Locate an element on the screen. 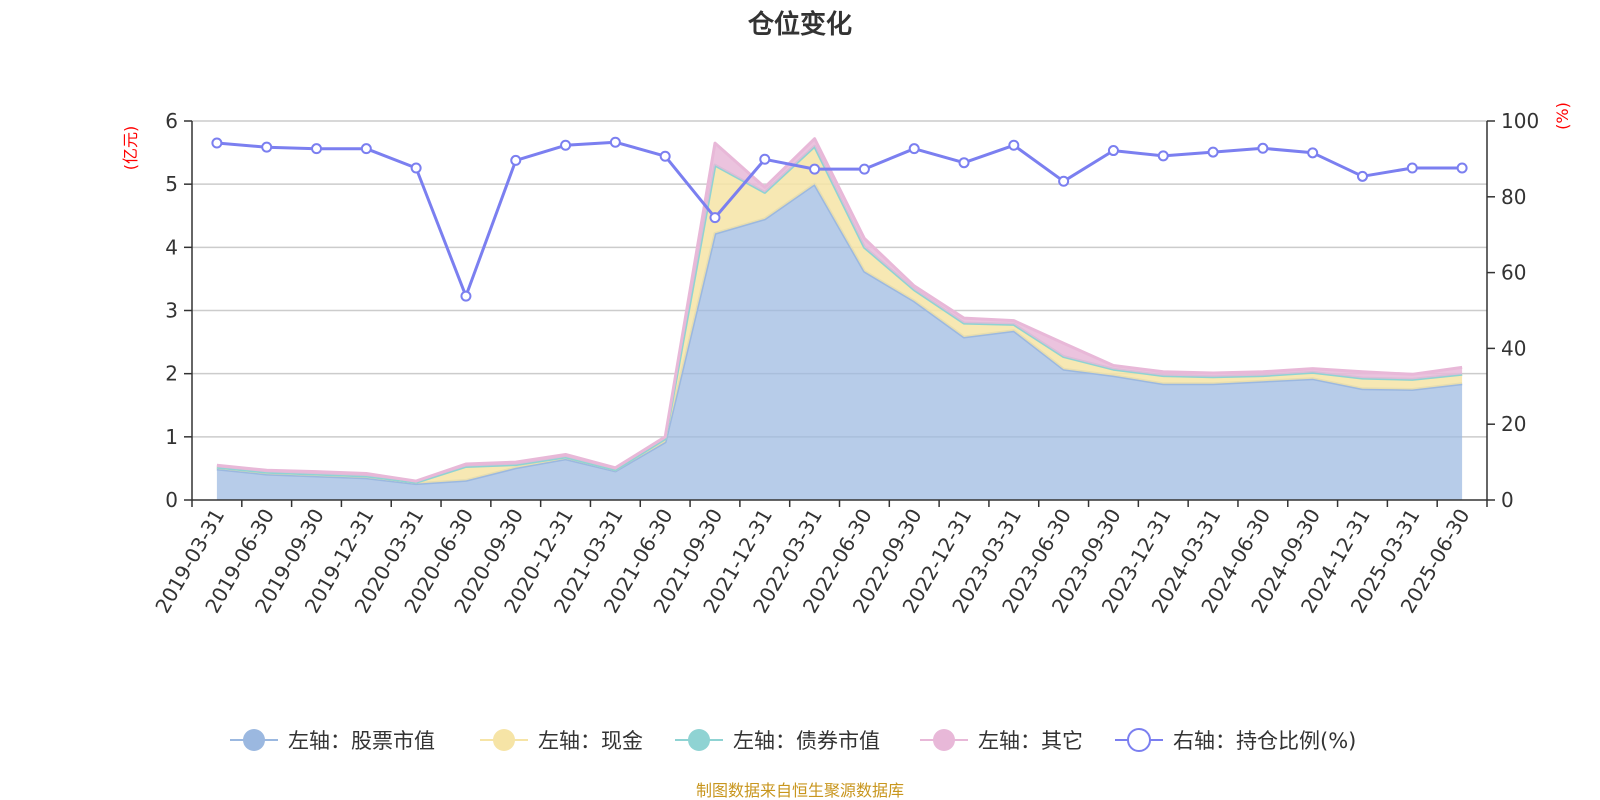 The width and height of the screenshot is (1600, 800). legend-label: 左轴：其它 is located at coordinates (1030, 741).